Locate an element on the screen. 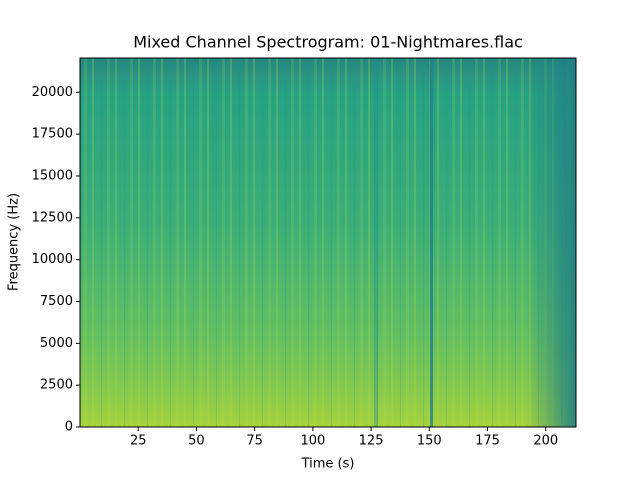  x-tick-label: 150 is located at coordinates (429, 441).